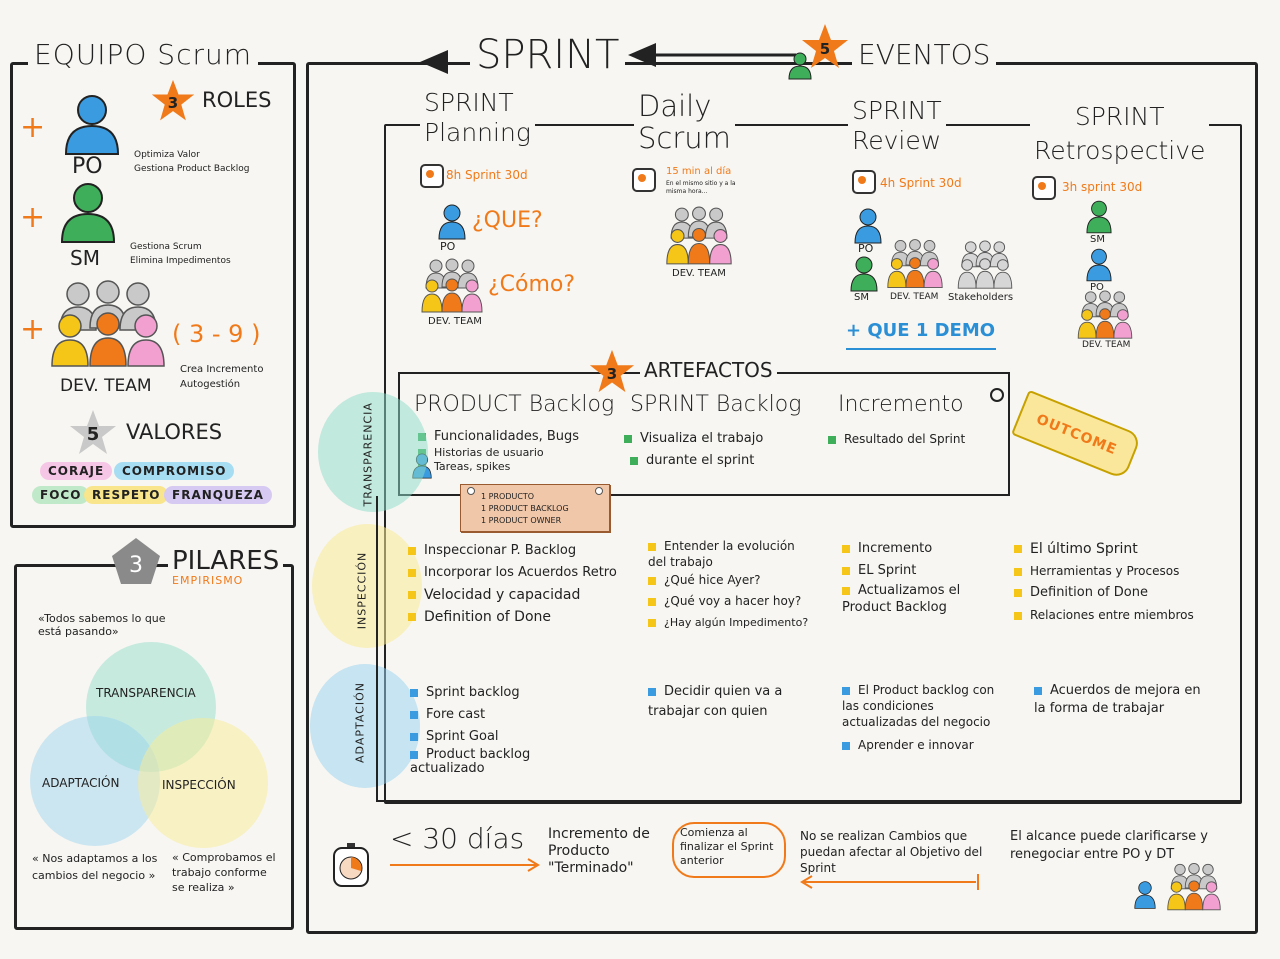  Describe the element at coordinates (981, 297) in the screenshot. I see `review-stakeholders-label: Stakeholders` at that location.